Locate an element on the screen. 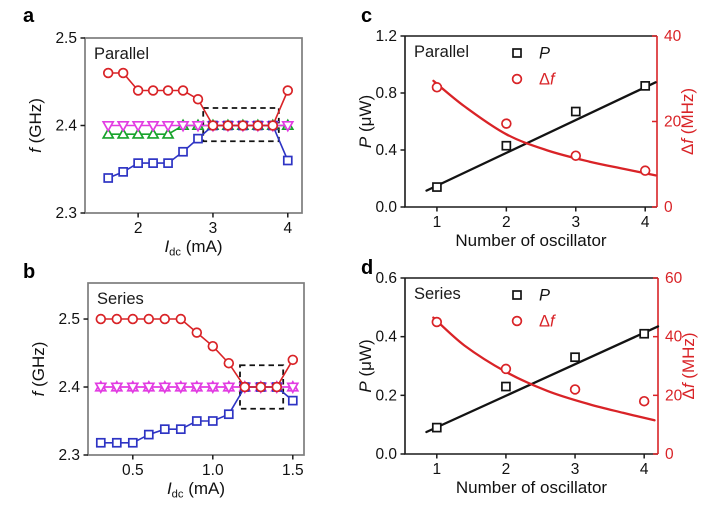 Image resolution: width=715 pixels, height=515 pixels. x-tick-label: 3 is located at coordinates (213, 228).